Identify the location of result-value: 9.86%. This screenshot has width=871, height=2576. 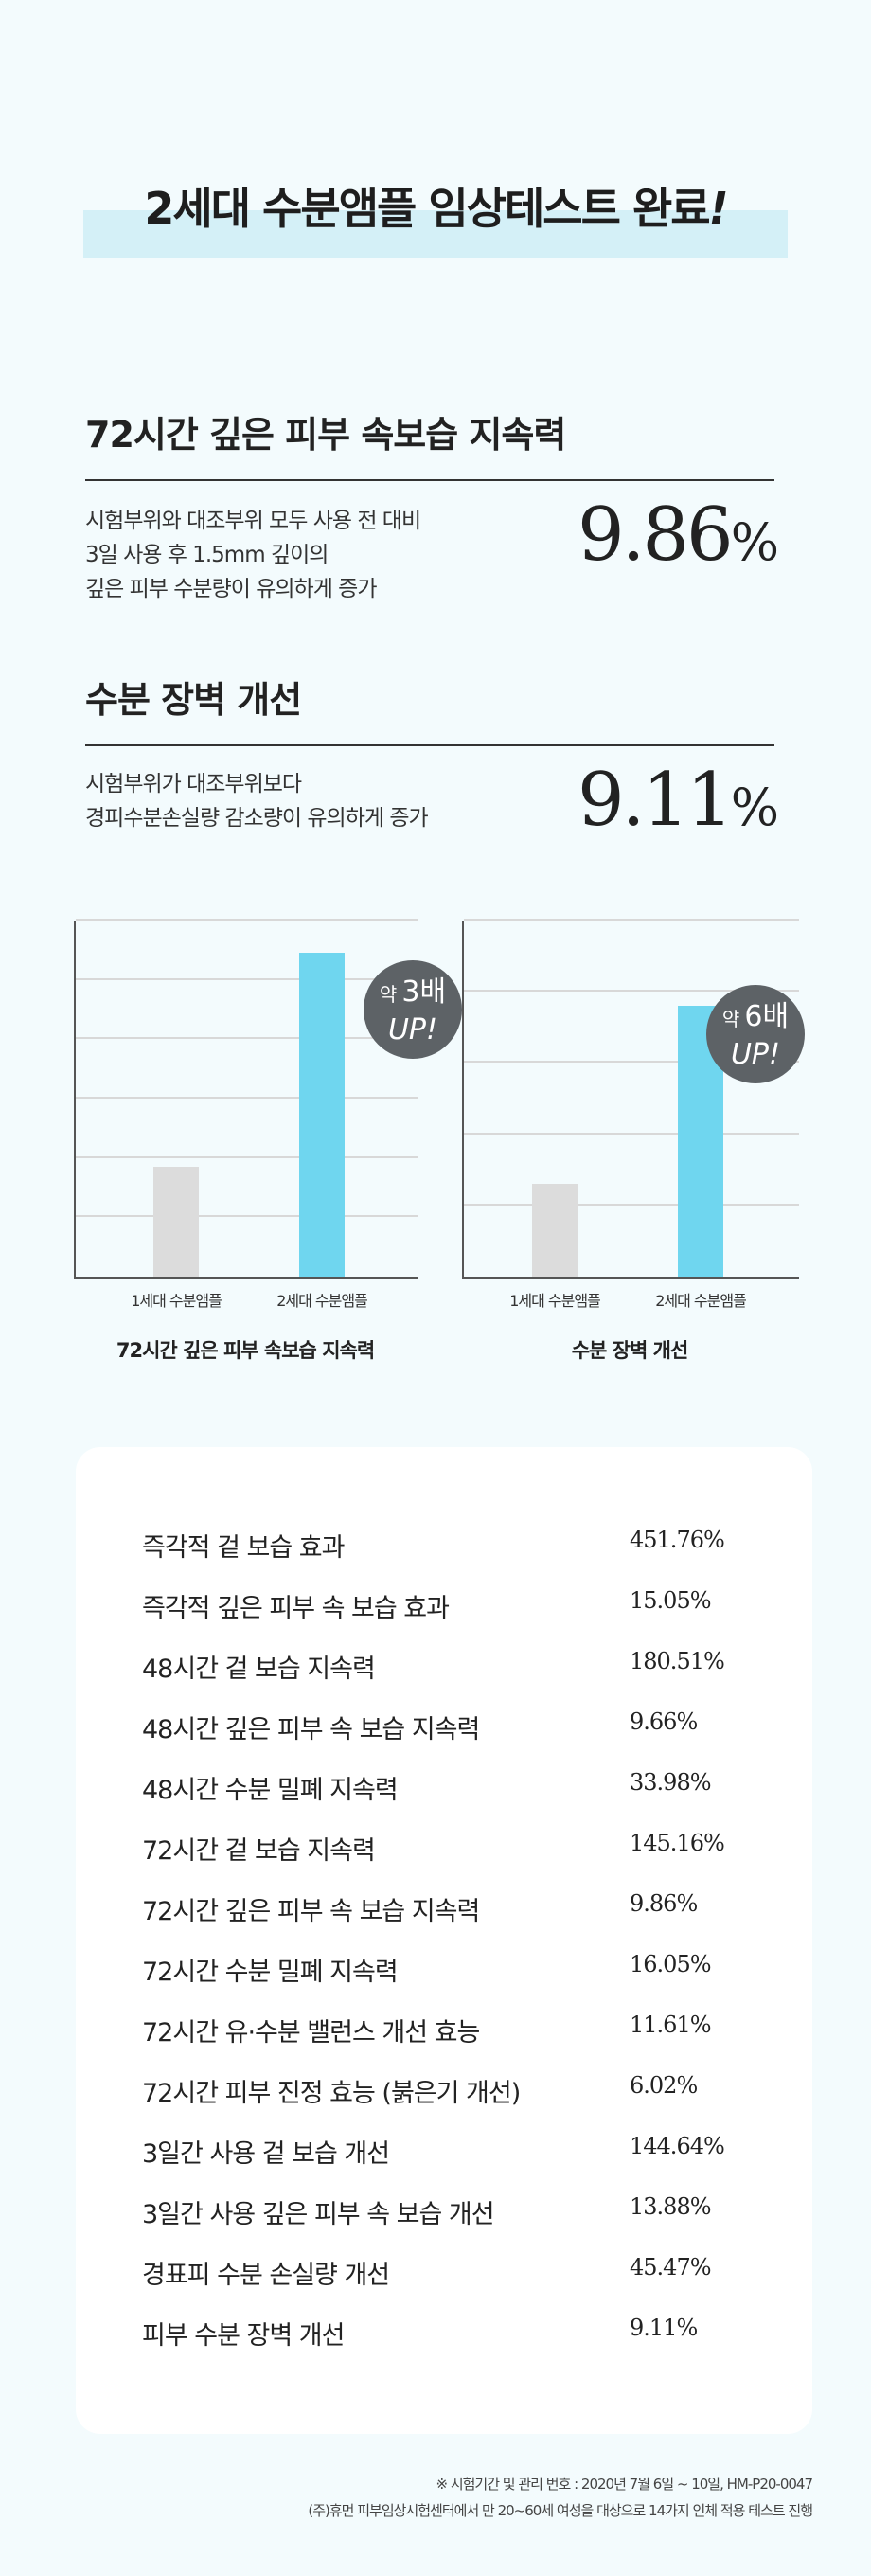
(664, 1903).